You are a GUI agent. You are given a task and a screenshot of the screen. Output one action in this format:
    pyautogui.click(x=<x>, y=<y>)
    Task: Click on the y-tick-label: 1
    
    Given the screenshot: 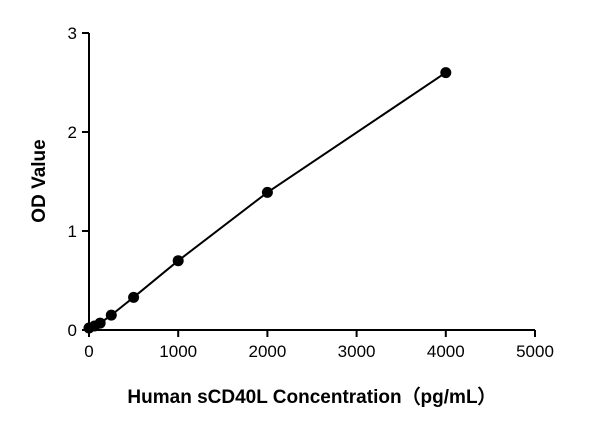 What is the action you would take?
    pyautogui.click(x=72, y=231)
    